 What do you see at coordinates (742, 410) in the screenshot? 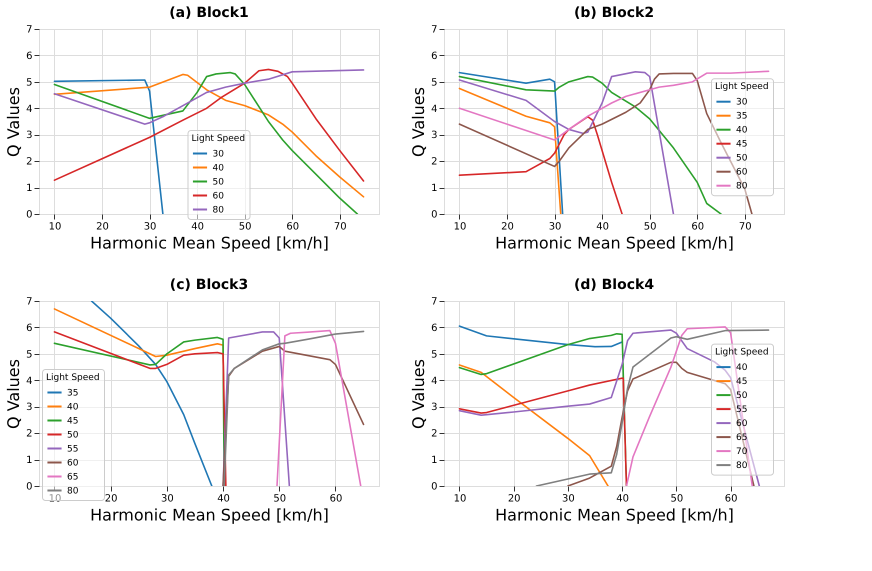
I see `legend-label: 55` at bounding box center [742, 410].